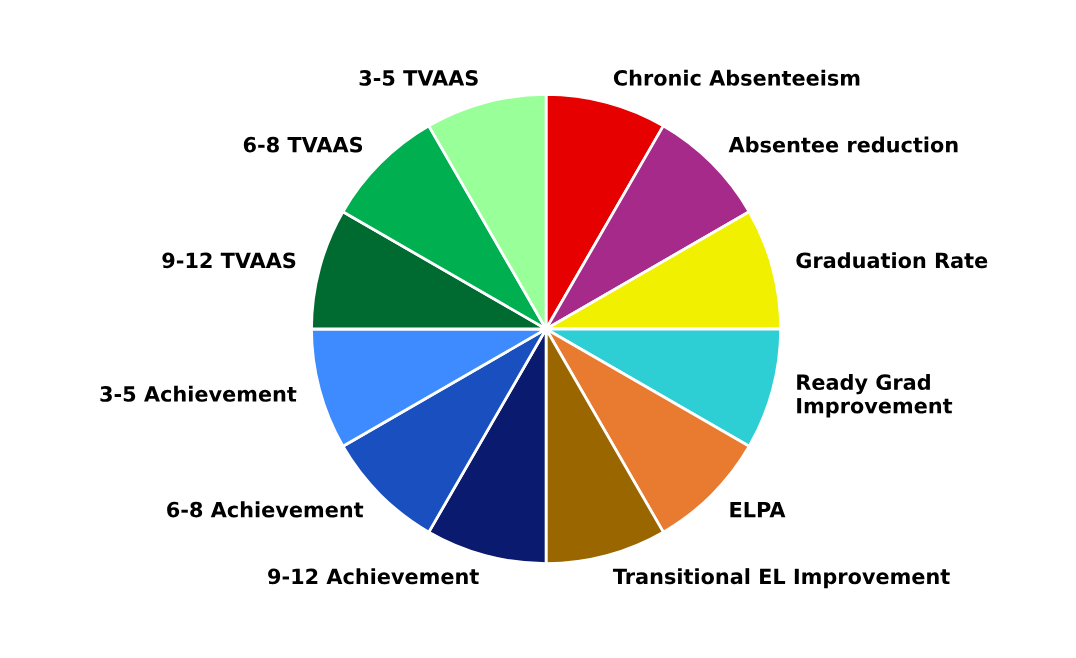 Image resolution: width=1076 pixels, height=658 pixels. Describe the element at coordinates (758, 510) in the screenshot. I see `slice-label: ELPA` at that location.